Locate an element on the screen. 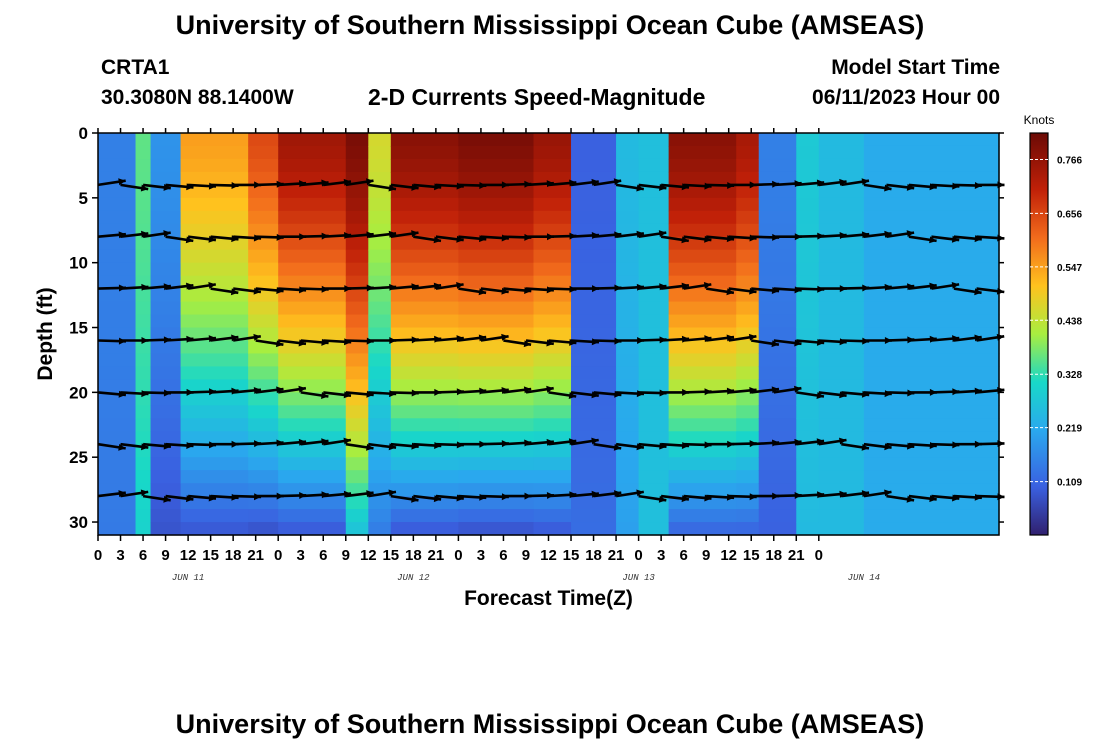  x-tick-label: 6 is located at coordinates (503, 555).